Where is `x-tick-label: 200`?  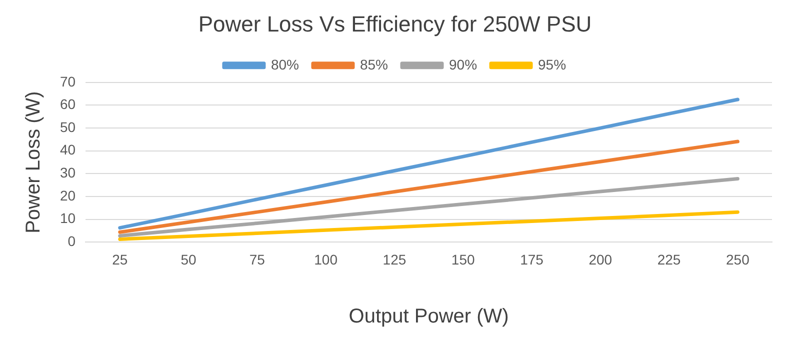
x-tick-label: 200 is located at coordinates (600, 259).